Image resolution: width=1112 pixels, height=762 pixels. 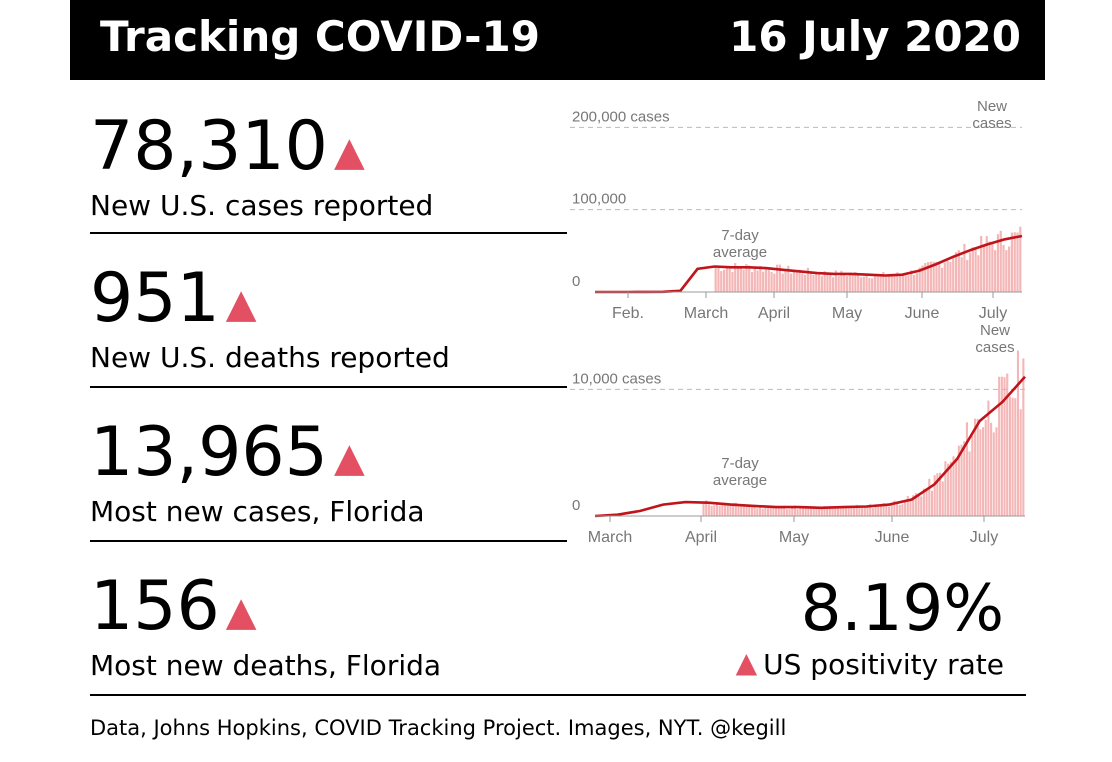 I want to click on x-tick-label: July, so click(x=993, y=313).